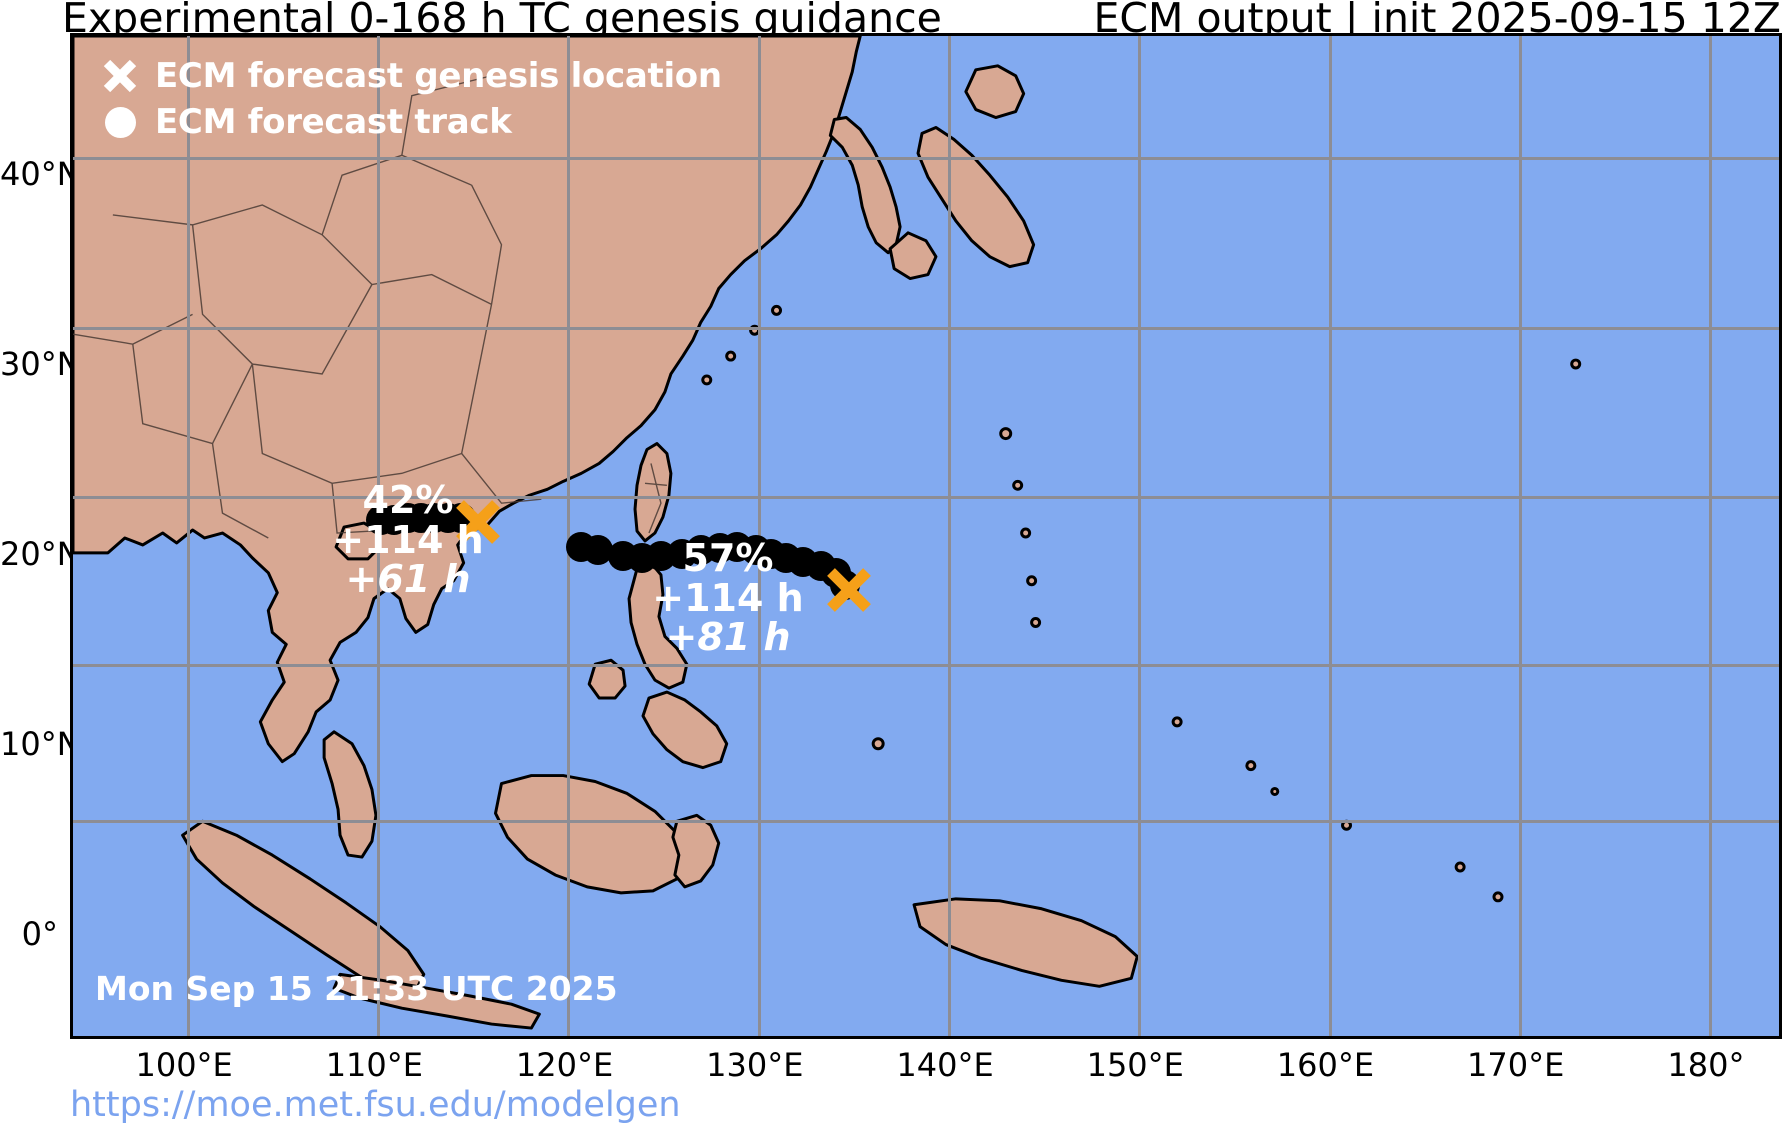  What do you see at coordinates (40, 553) in the screenshot?
I see `y-tick-label: 20°N` at bounding box center [40, 553].